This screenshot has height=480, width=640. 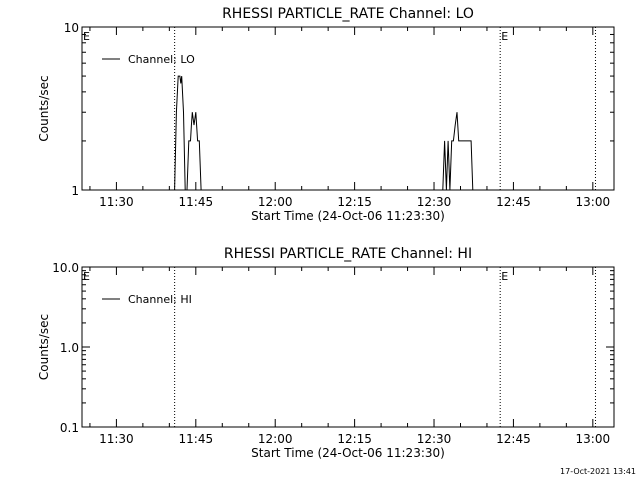 I want to click on footer-timestamp: 17-Oct-2021 13:41, so click(x=598, y=471).